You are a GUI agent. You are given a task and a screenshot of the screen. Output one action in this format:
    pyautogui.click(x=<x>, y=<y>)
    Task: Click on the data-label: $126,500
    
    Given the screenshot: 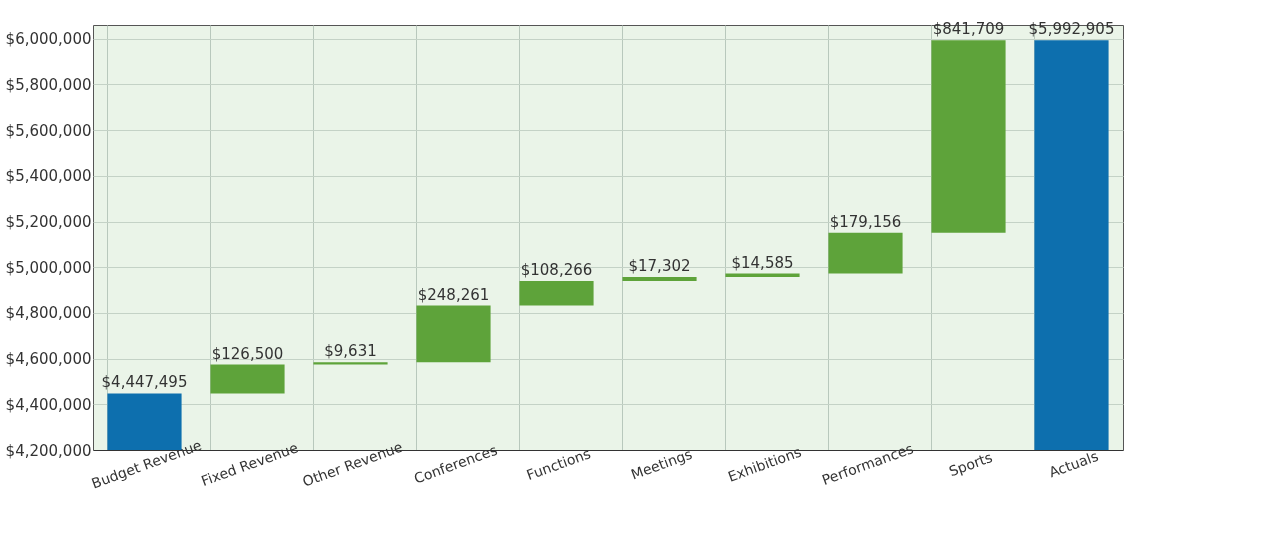 What is the action you would take?
    pyautogui.click(x=247, y=353)
    